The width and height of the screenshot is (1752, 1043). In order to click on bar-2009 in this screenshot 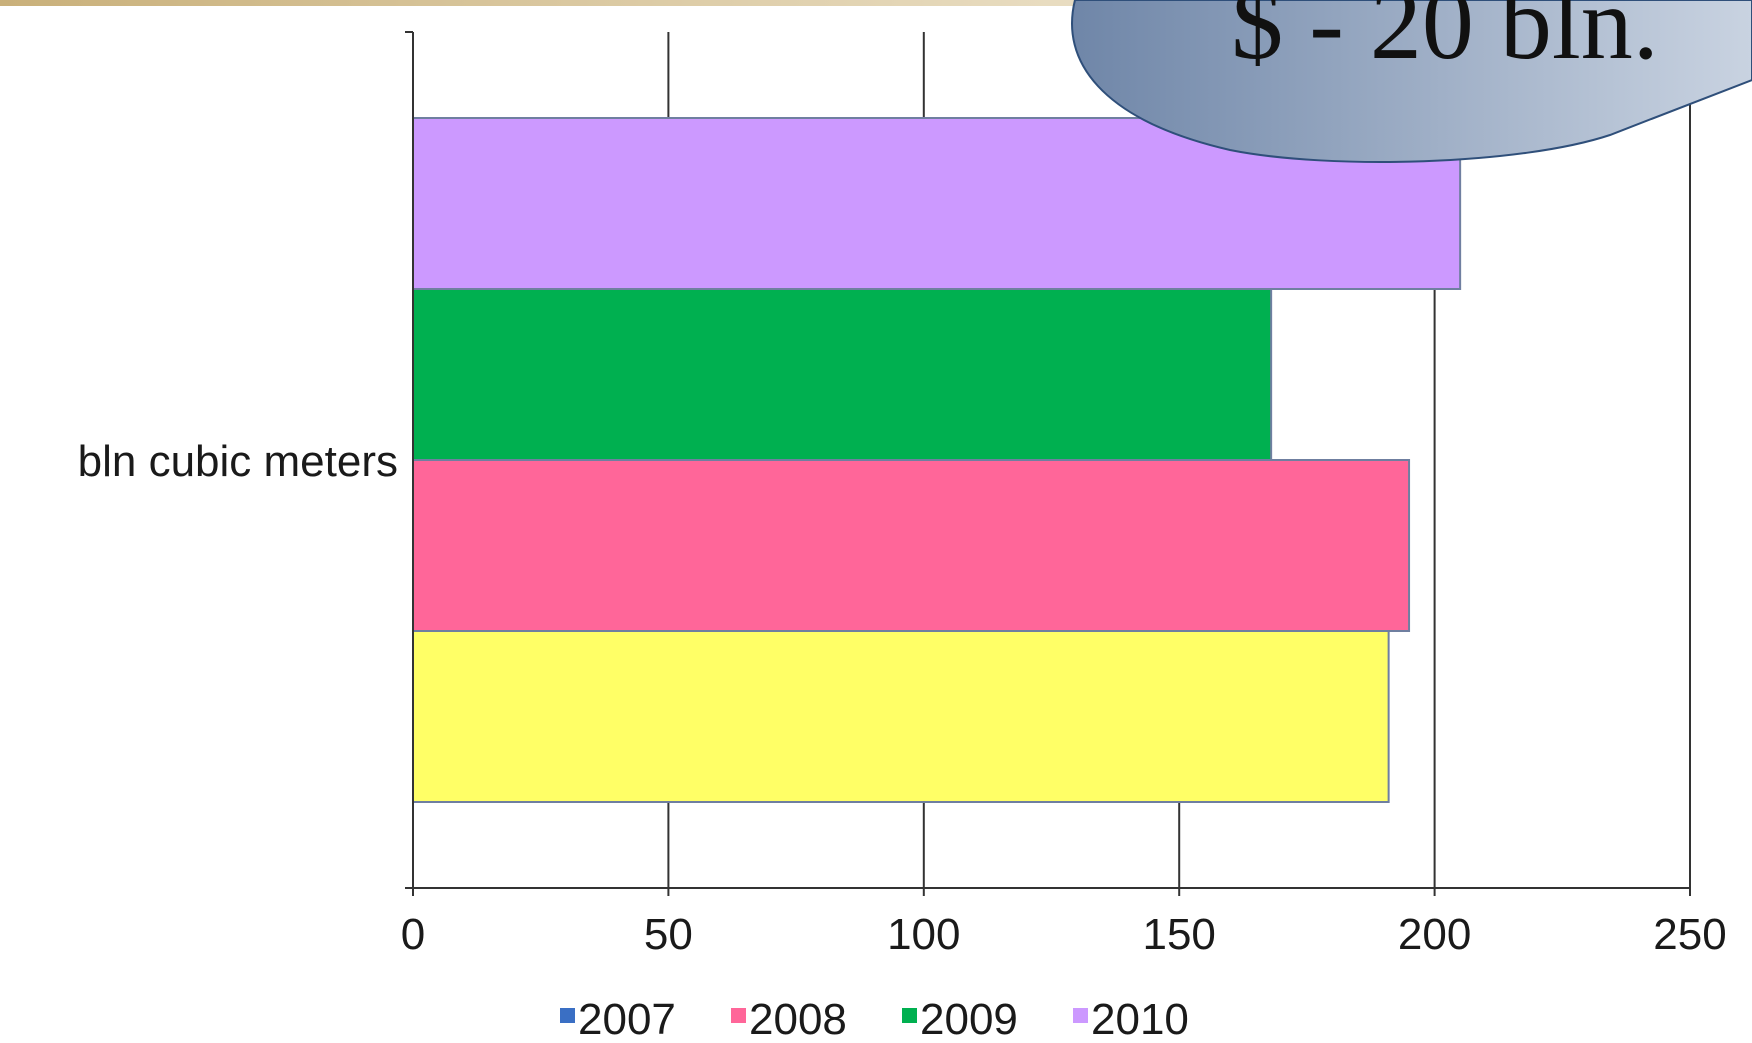, I will do `click(842, 374)`.